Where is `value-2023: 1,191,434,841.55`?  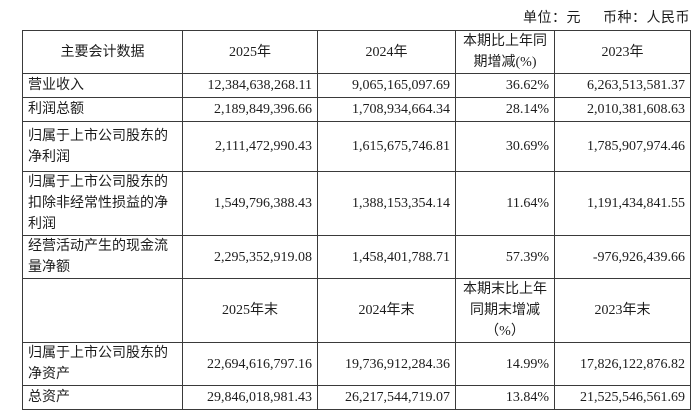
value-2023: 1,191,434,841.55 is located at coordinates (622, 203).